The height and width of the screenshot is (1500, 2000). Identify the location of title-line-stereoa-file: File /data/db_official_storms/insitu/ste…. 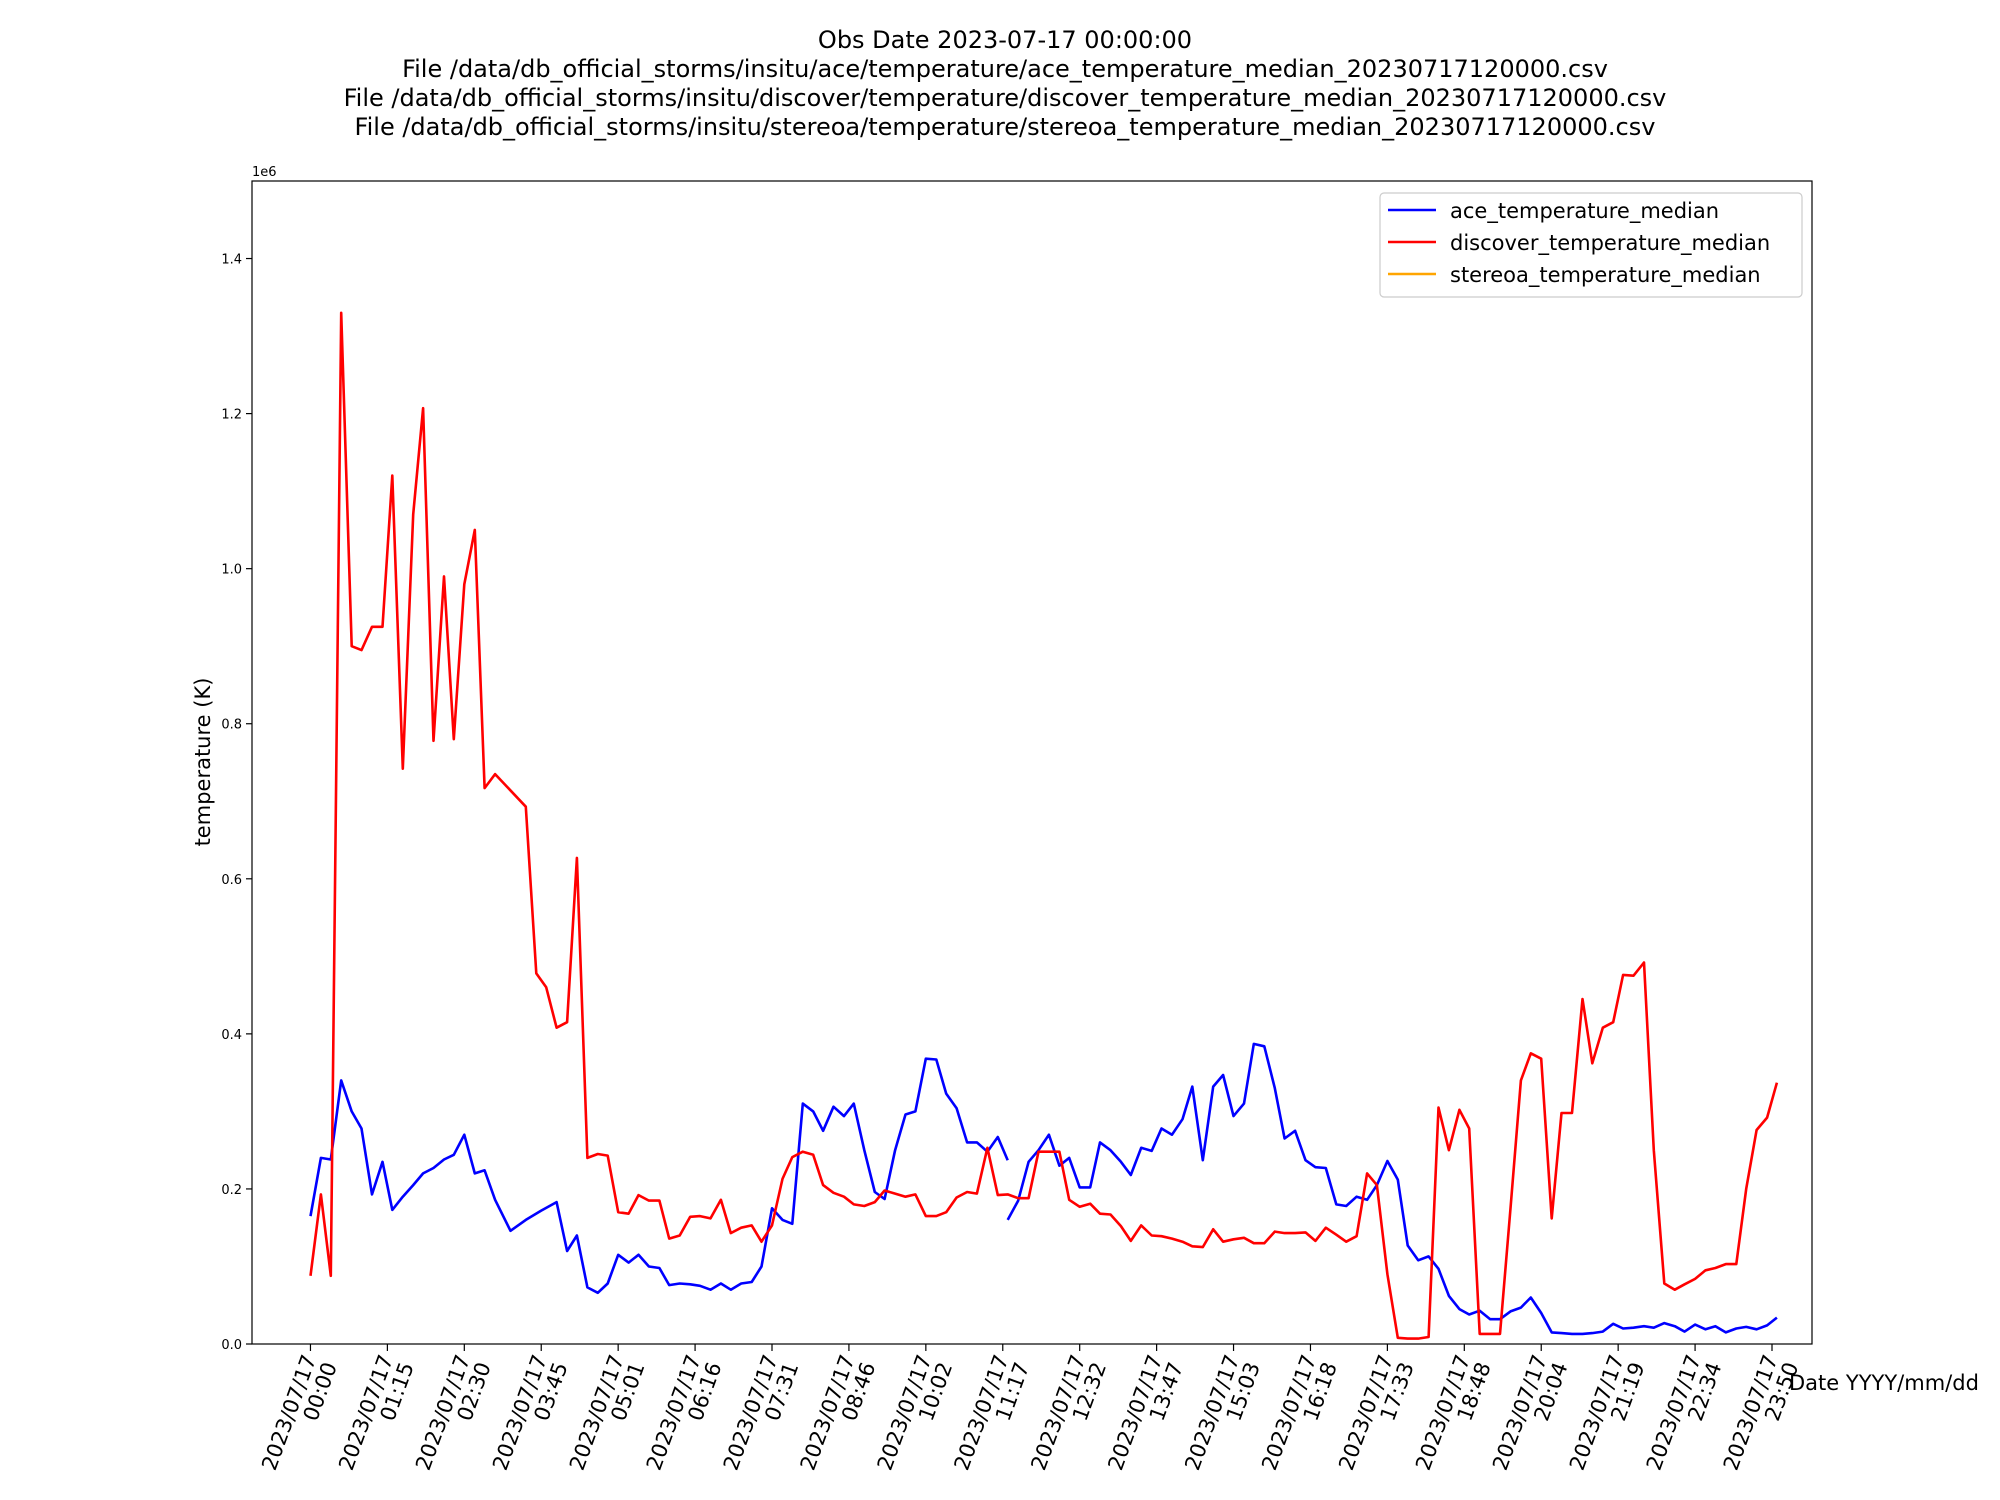
(1005, 127).